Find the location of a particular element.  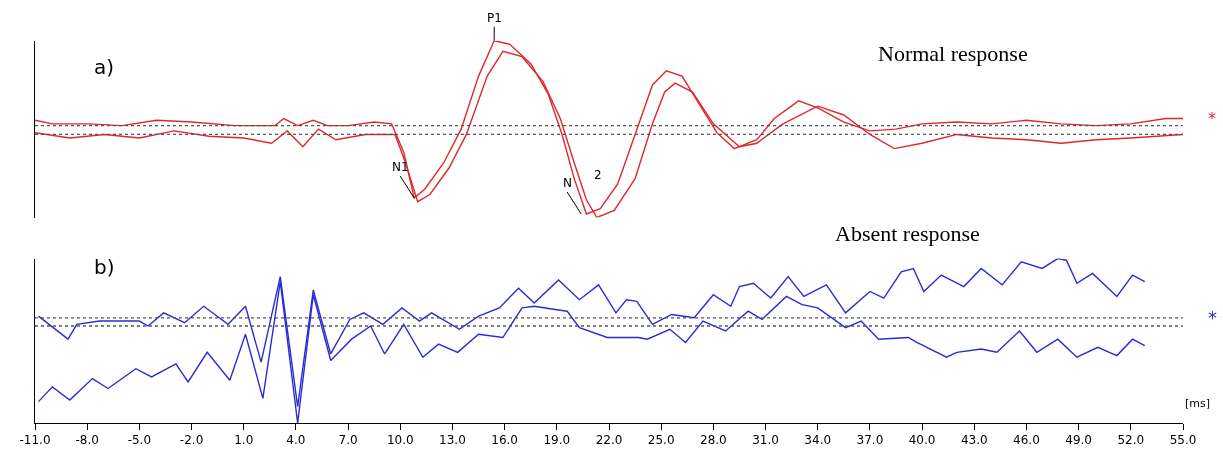

x-tick-label: 43.0 is located at coordinates (974, 440).